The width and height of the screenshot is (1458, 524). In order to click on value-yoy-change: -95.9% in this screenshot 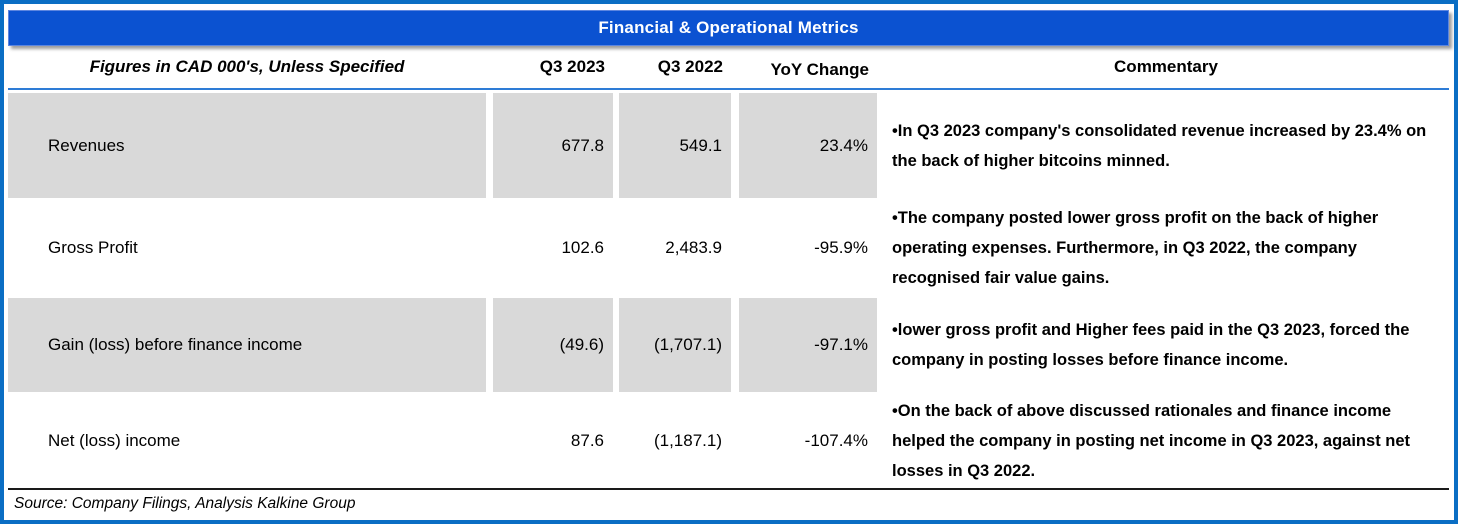, I will do `click(808, 248)`.